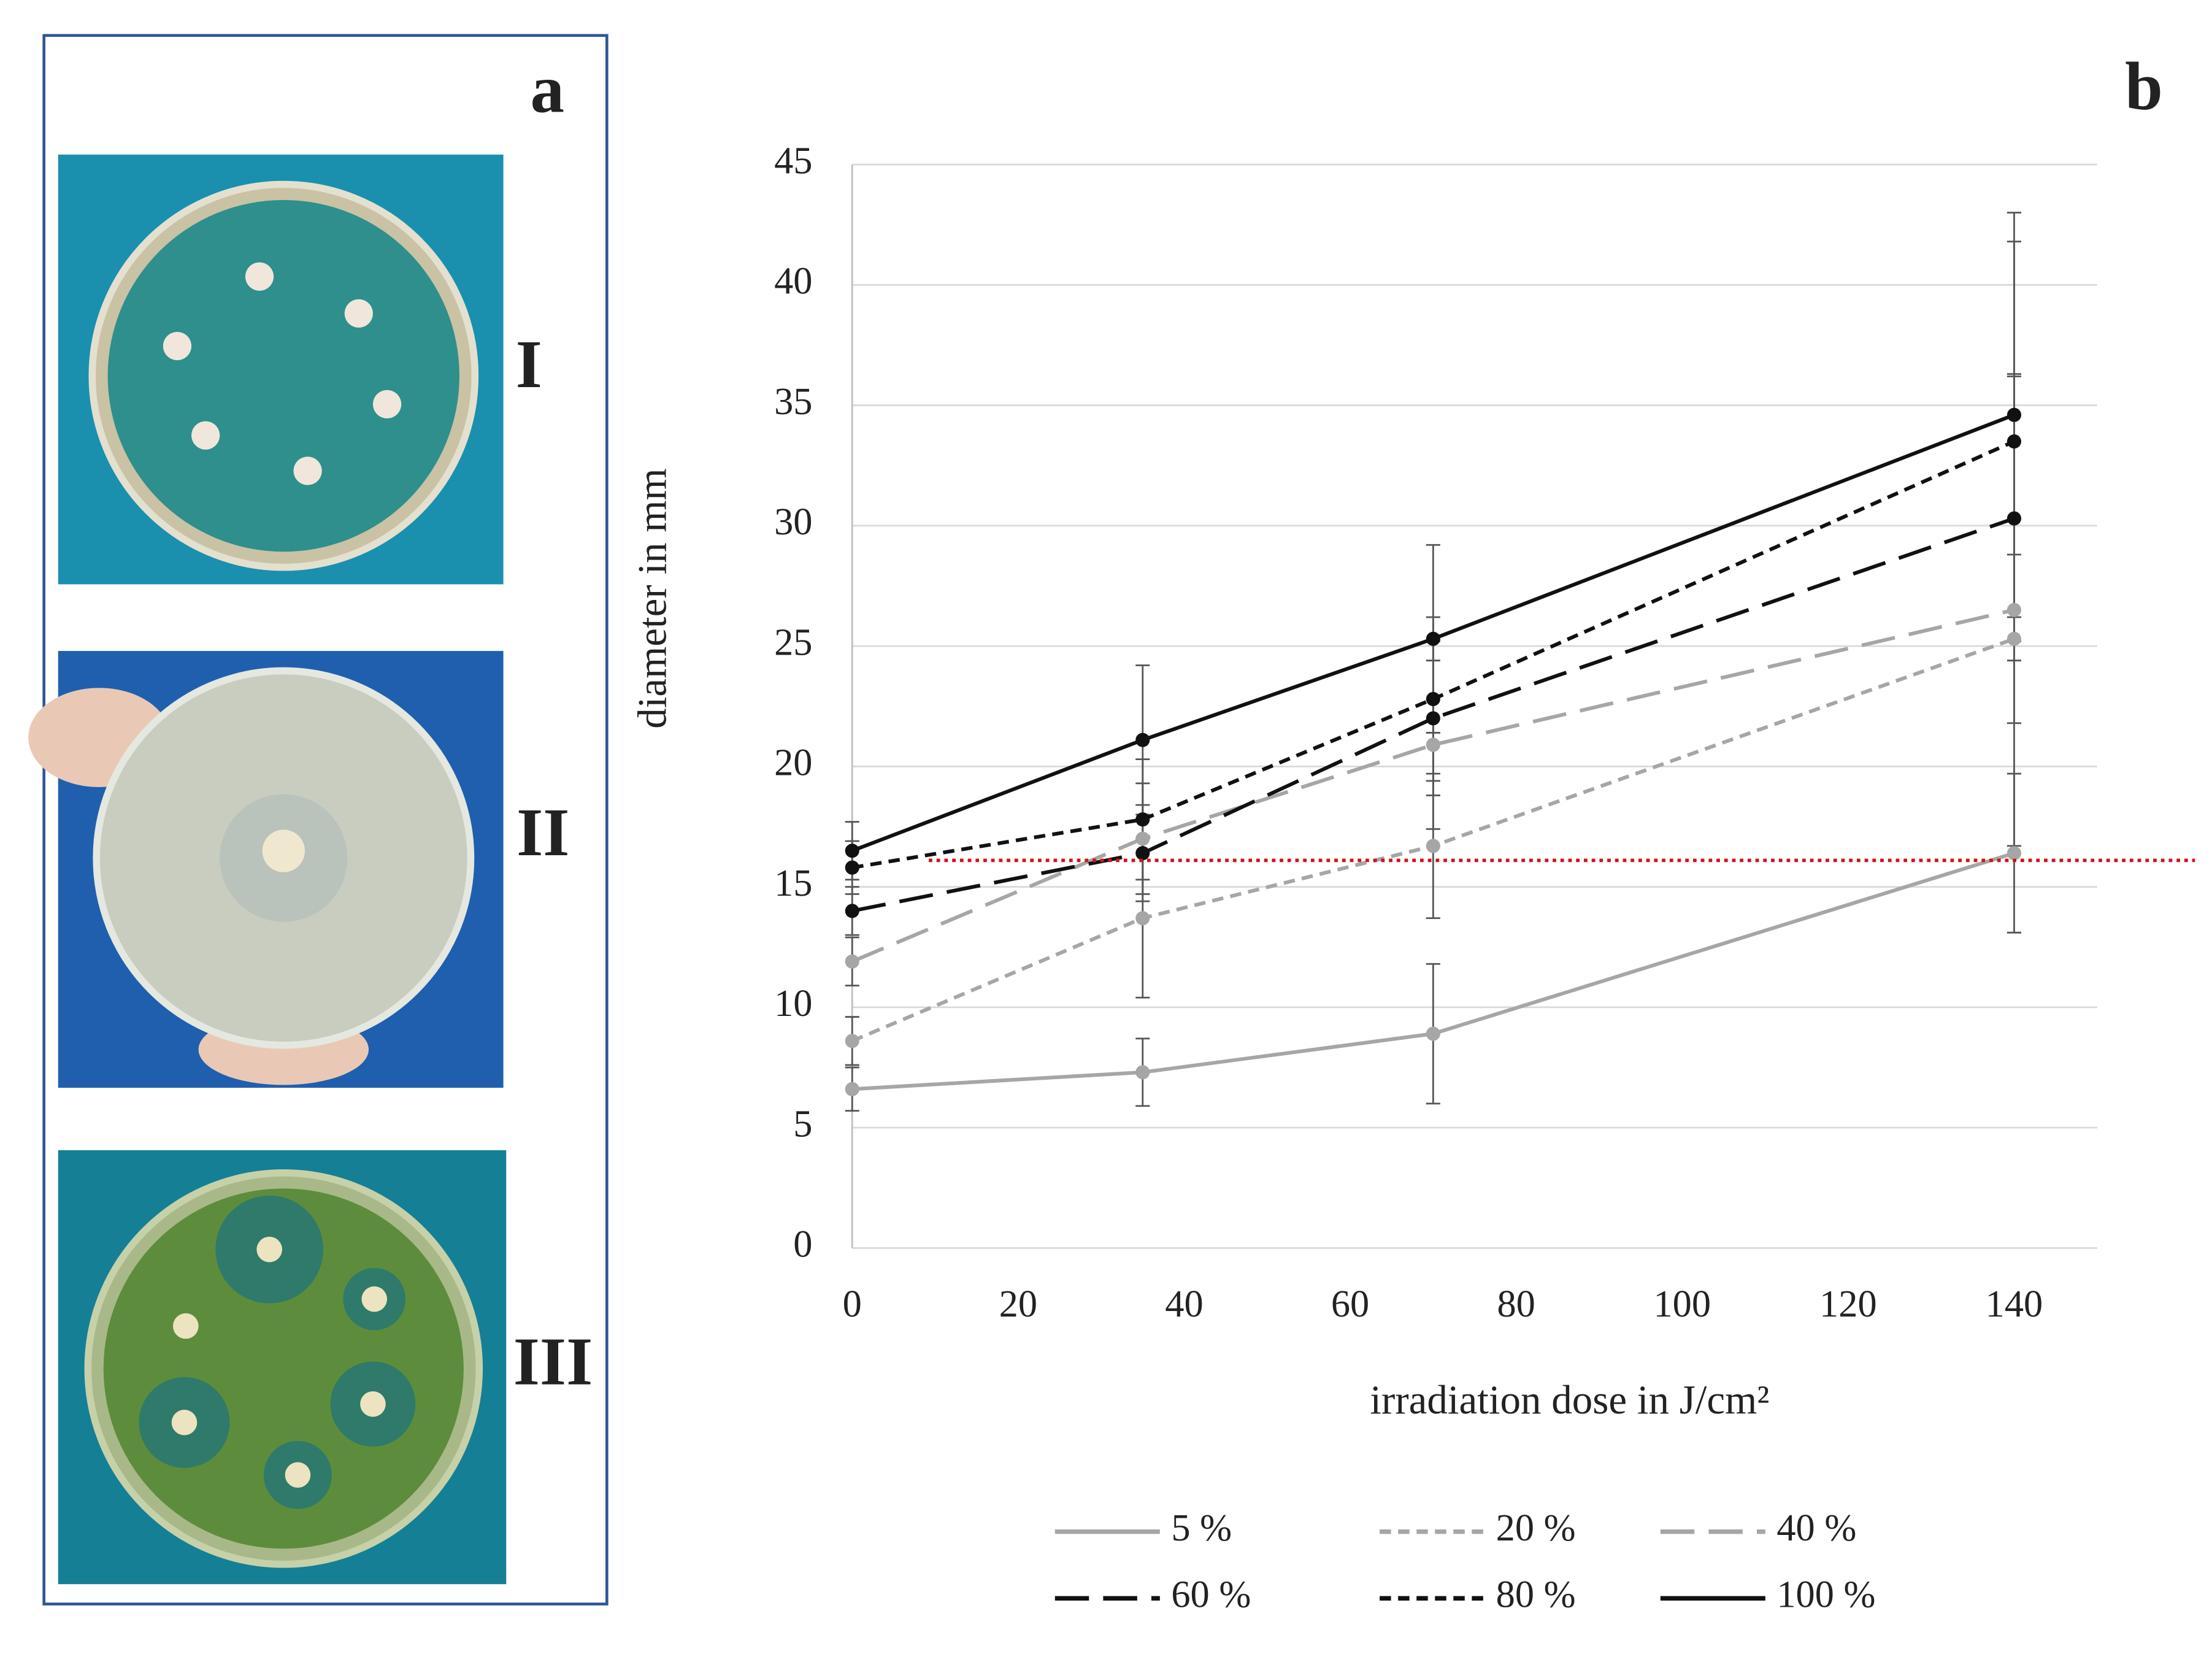  Describe the element at coordinates (1516, 1304) in the screenshot. I see `x-tick-label: 80` at that location.